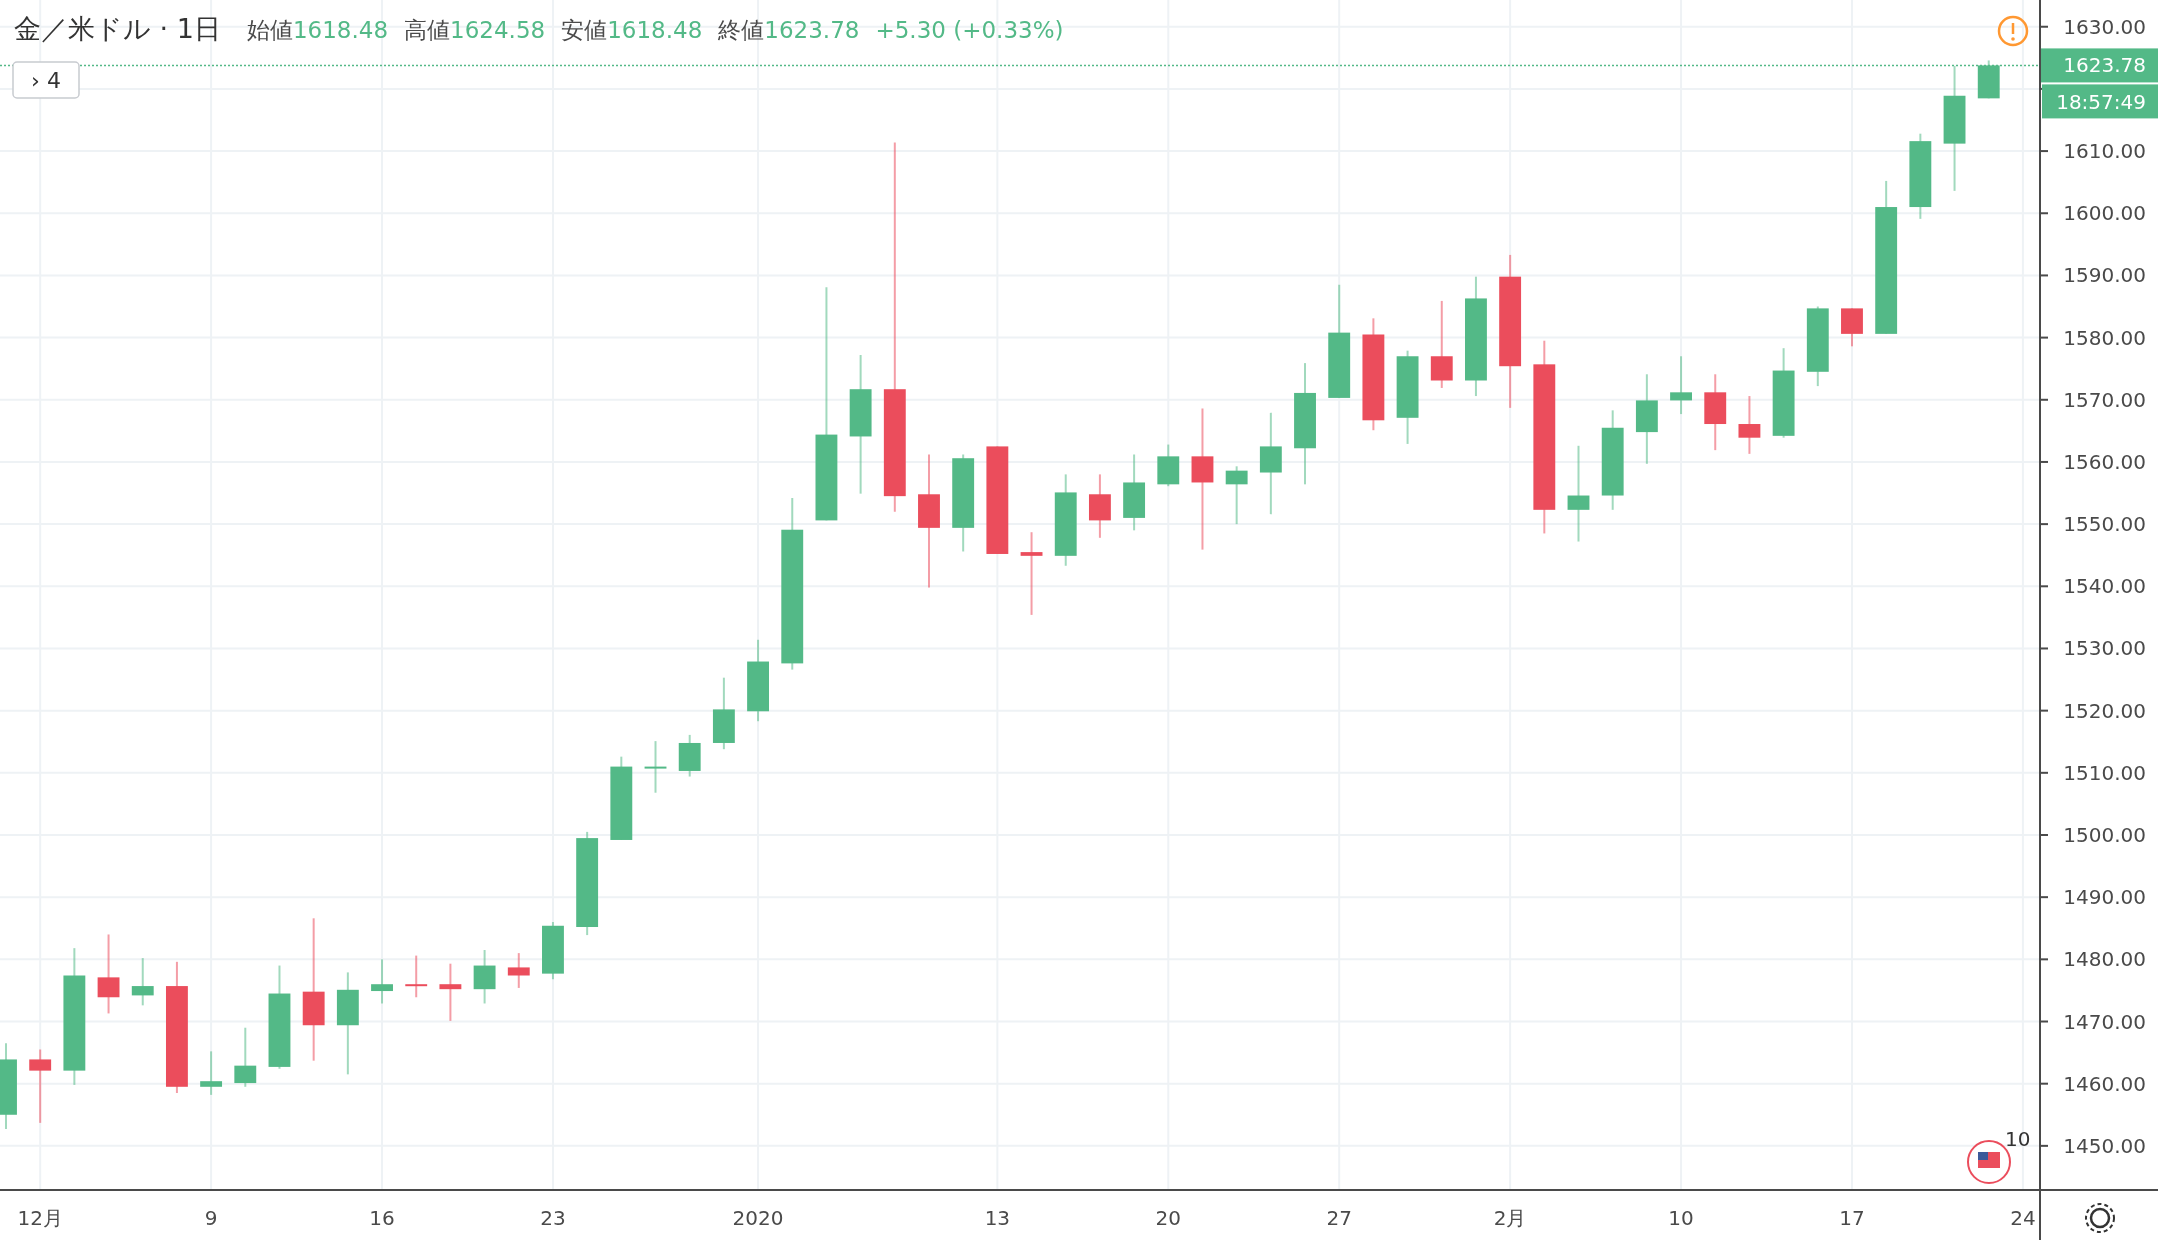 This screenshot has height=1240, width=2158. I want to click on y-tick-label: 1450.00, so click(2104, 1145).